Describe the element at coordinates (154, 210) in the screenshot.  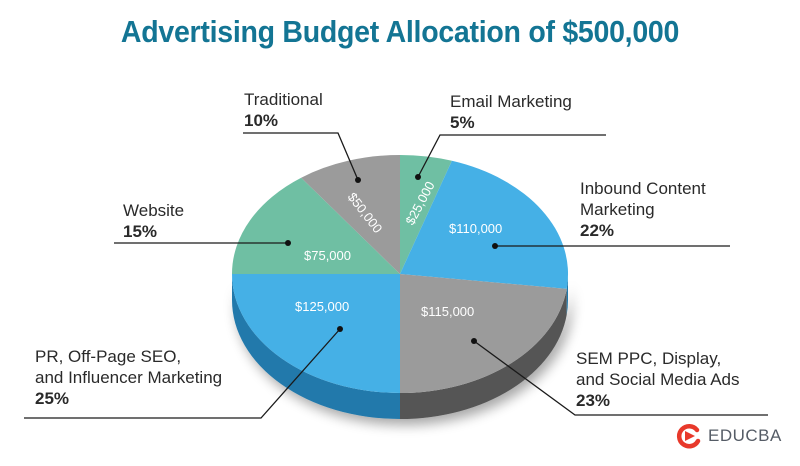
I see `callout-name: Website` at that location.